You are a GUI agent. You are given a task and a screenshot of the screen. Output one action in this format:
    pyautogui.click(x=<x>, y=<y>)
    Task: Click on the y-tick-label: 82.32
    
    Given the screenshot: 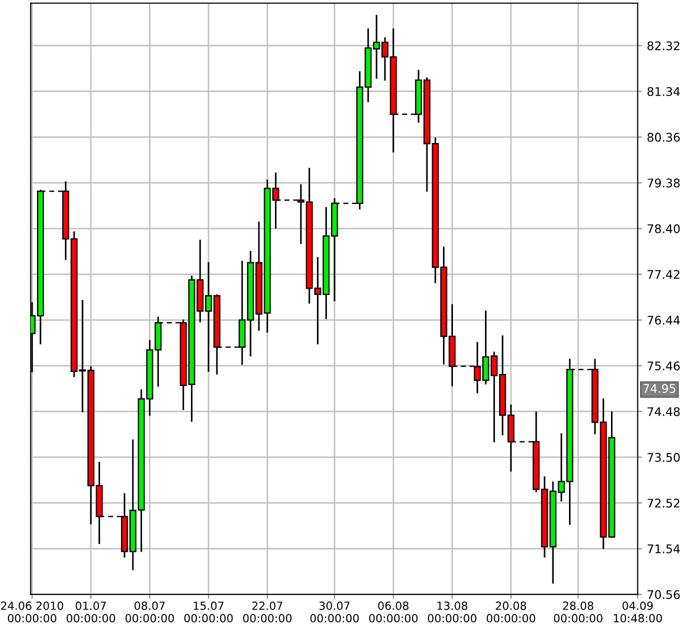 What is the action you would take?
    pyautogui.click(x=664, y=45)
    